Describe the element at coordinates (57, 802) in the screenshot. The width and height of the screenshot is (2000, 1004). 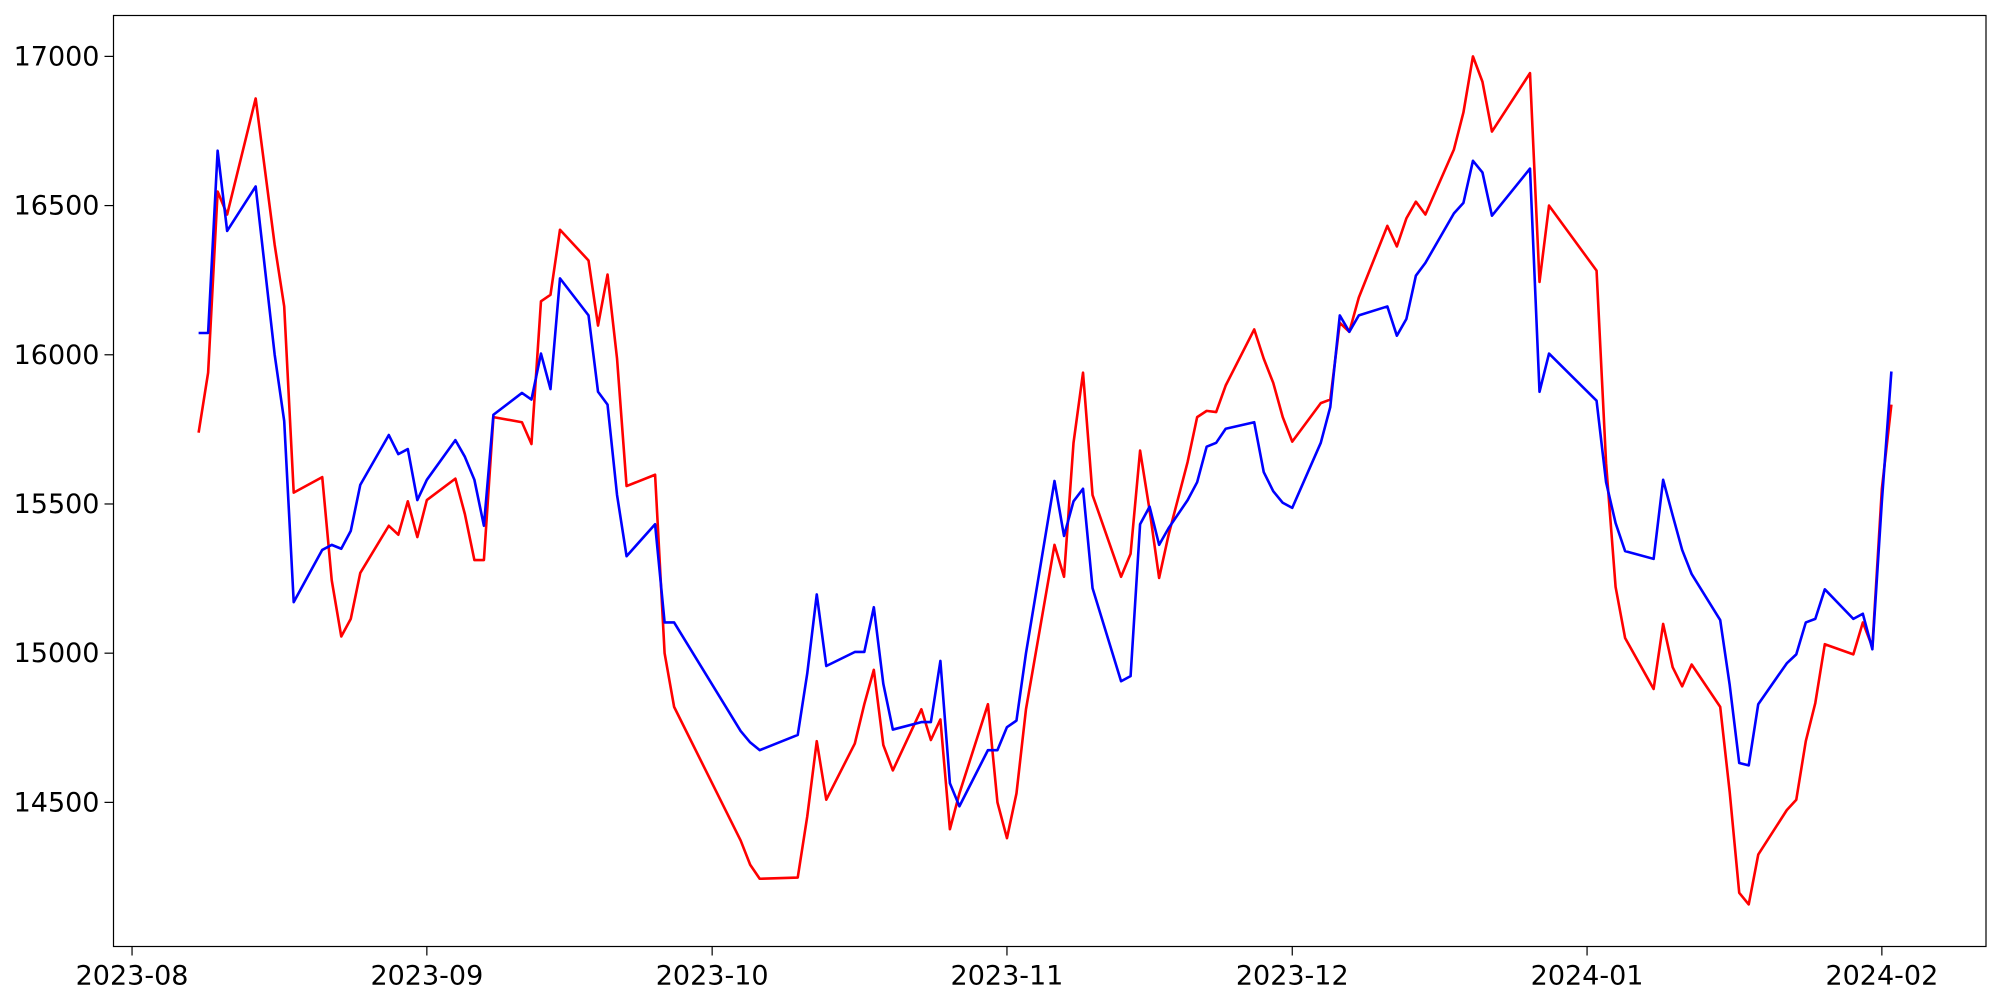
I see `y-tick-label: 14500` at that location.